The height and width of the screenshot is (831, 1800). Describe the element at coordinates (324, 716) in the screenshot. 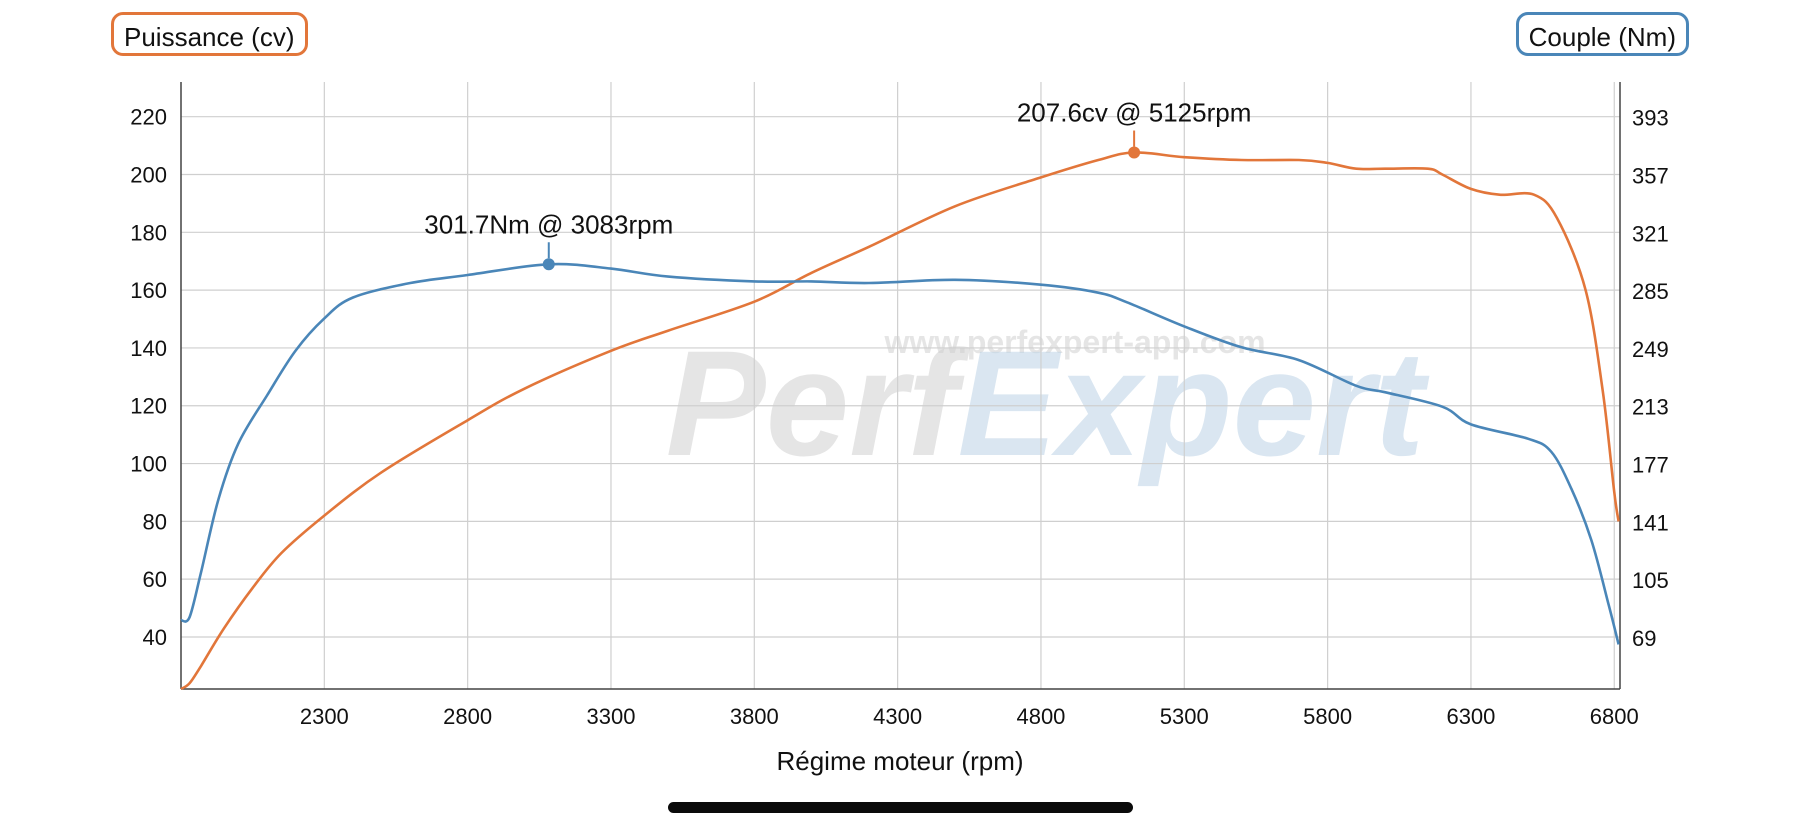

I see `x-tick-label: 2300` at that location.